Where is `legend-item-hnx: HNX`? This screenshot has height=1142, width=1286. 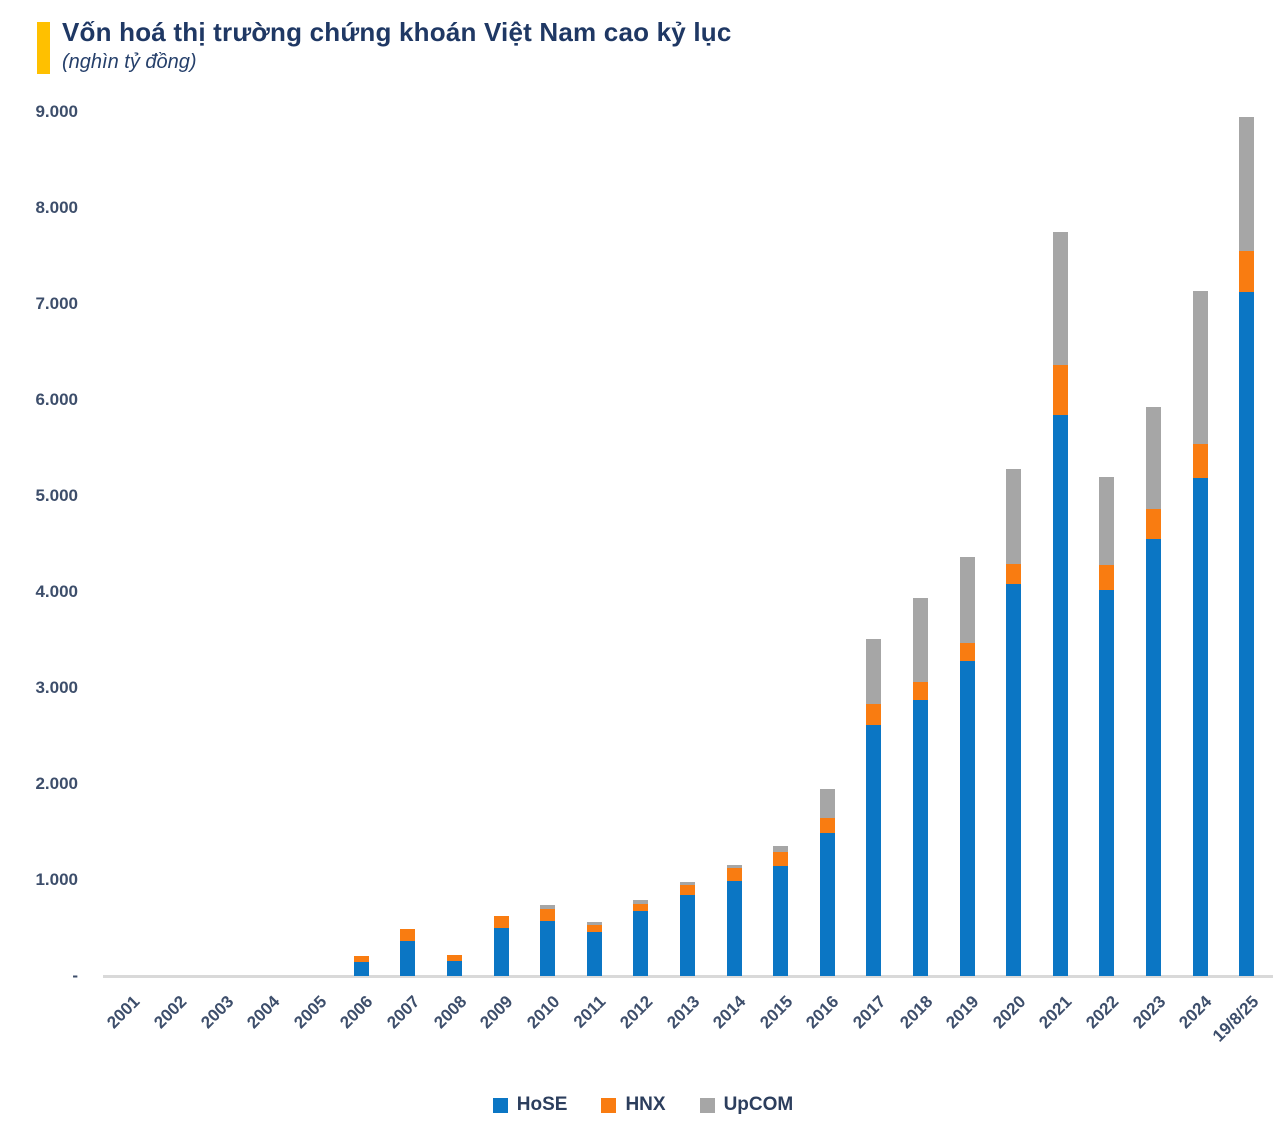 legend-item-hnx: HNX is located at coordinates (633, 1105).